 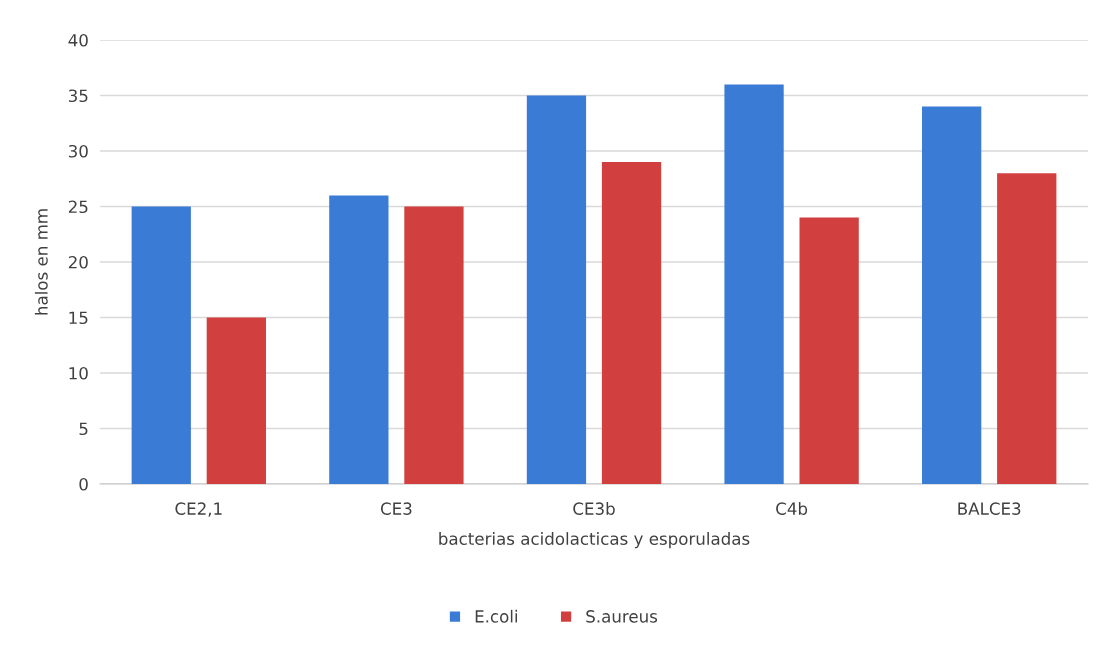 What do you see at coordinates (594, 540) in the screenshot?
I see `x-axis-title: bacterias acidolacticas y esporuladas` at bounding box center [594, 540].